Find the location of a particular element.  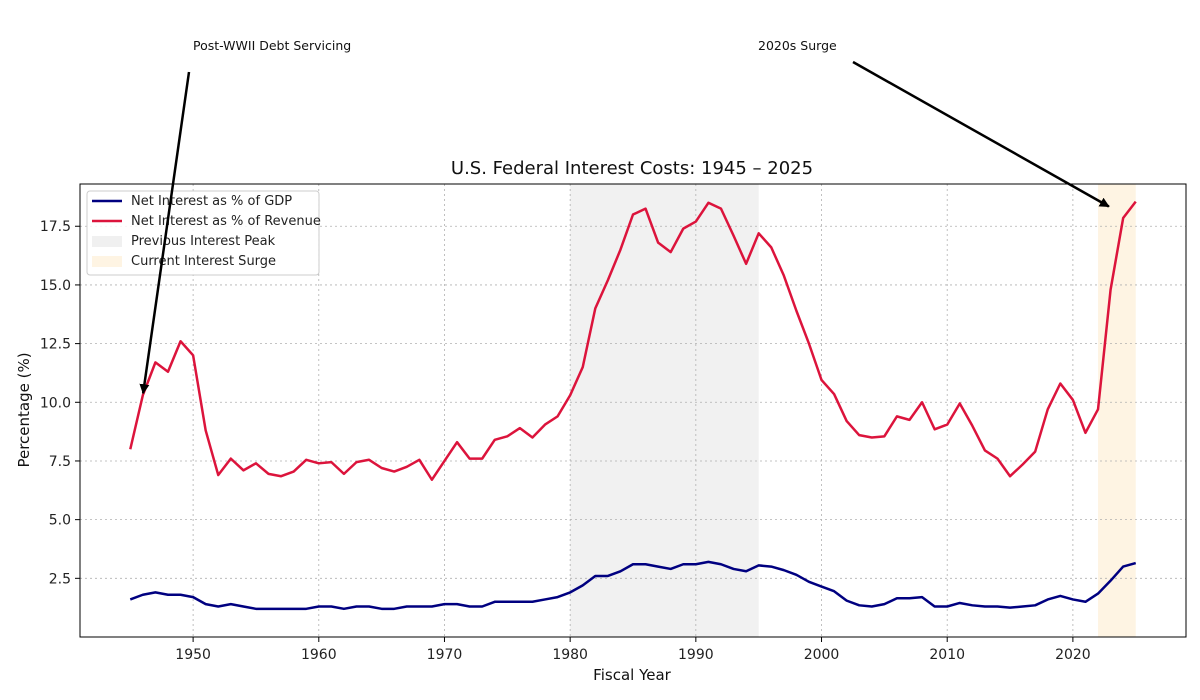

y-tick-label: 5.0 is located at coordinates (60, 521).